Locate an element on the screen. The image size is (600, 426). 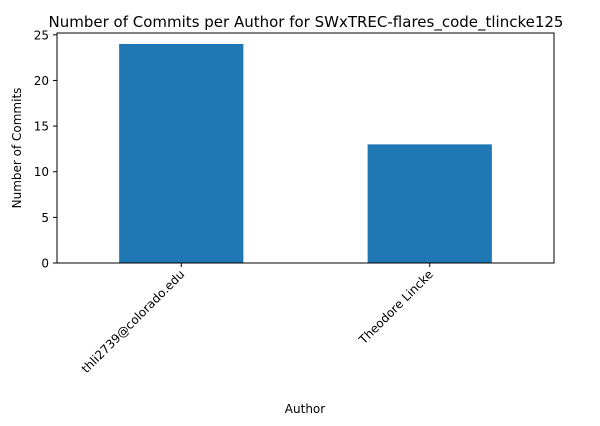
y-tick-label: 5 is located at coordinates (45, 218).